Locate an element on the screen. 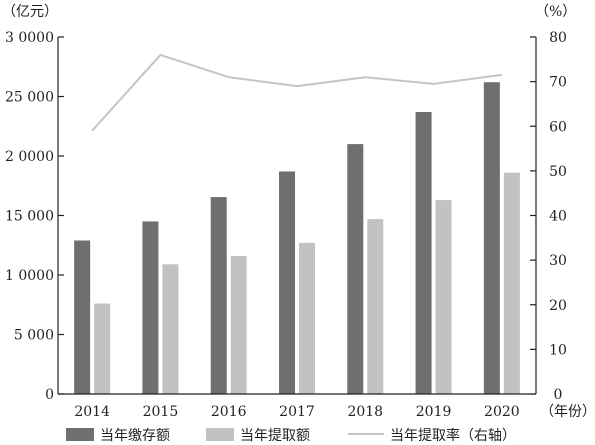 The height and width of the screenshot is (445, 595). right-axis-ticks: 0 10 20 30 40 50 60 70 80 is located at coordinates (548, 216).